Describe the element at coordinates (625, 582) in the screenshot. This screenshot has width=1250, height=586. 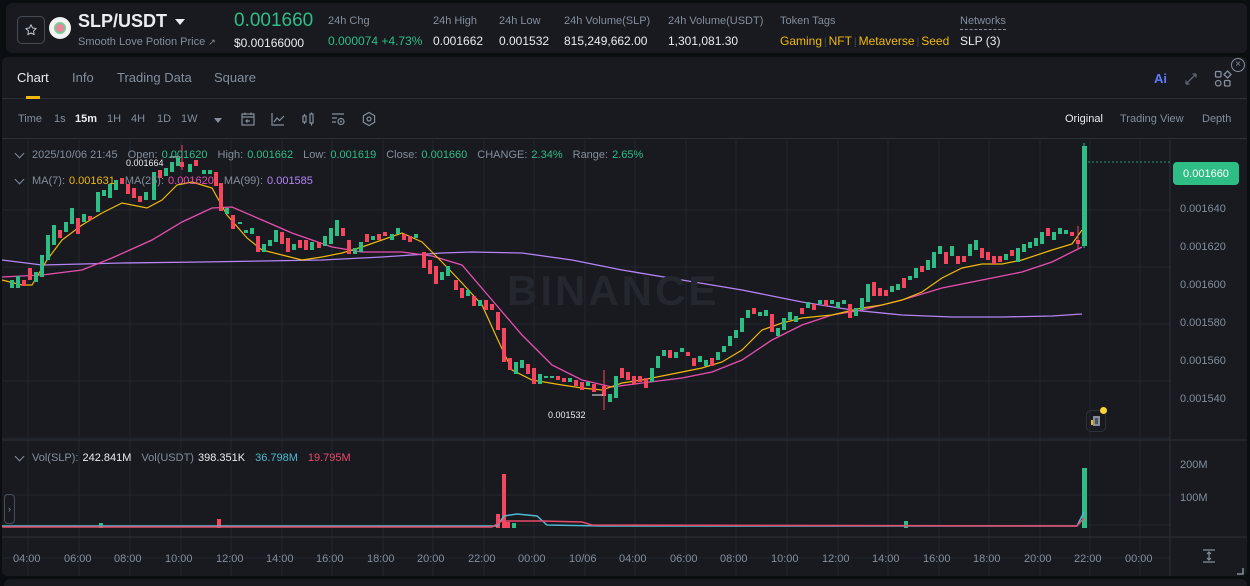
I see `next-panel-edge` at that location.